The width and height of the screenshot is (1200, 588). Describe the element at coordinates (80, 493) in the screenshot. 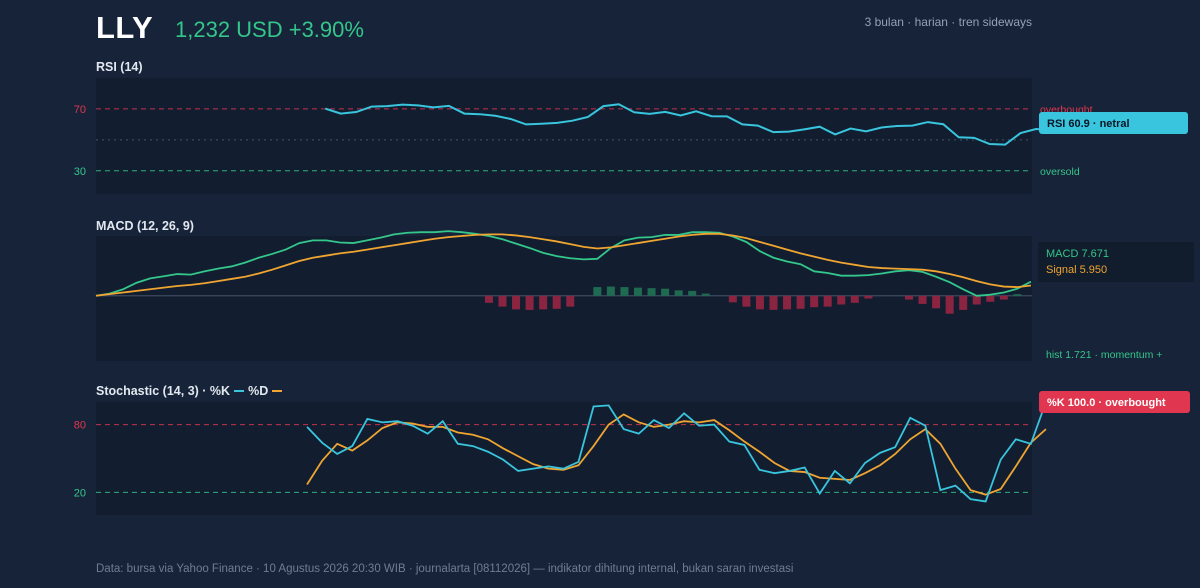

I see `stoch-y-tick-1: 20` at that location.